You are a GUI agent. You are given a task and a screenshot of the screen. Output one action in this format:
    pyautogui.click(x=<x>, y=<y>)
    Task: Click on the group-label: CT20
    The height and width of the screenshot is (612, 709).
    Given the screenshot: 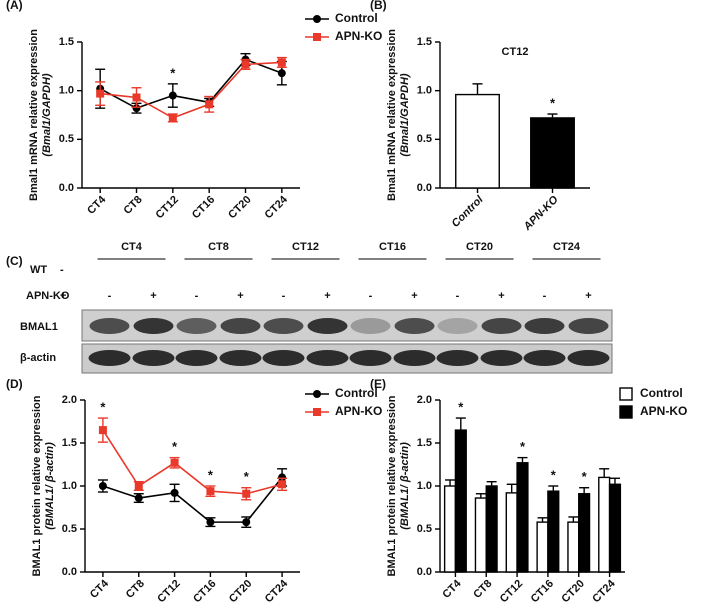 What is the action you would take?
    pyautogui.click(x=479, y=247)
    